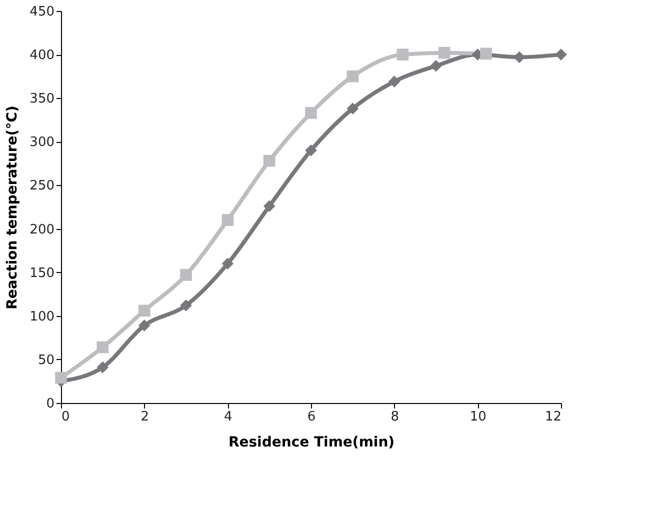 This screenshot has width=645, height=513. What do you see at coordinates (66, 417) in the screenshot?
I see `x-tick-label: 0` at bounding box center [66, 417].